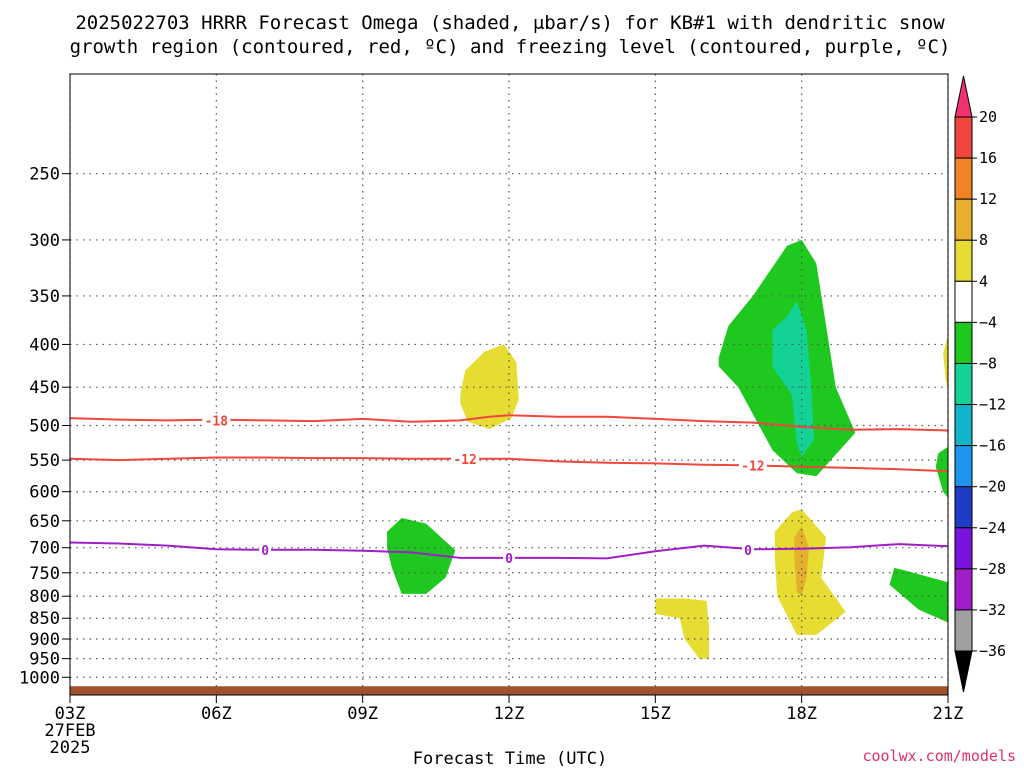 This screenshot has width=1024, height=768. What do you see at coordinates (362, 714) in the screenshot?
I see `x-tick-label: 09Z` at bounding box center [362, 714].